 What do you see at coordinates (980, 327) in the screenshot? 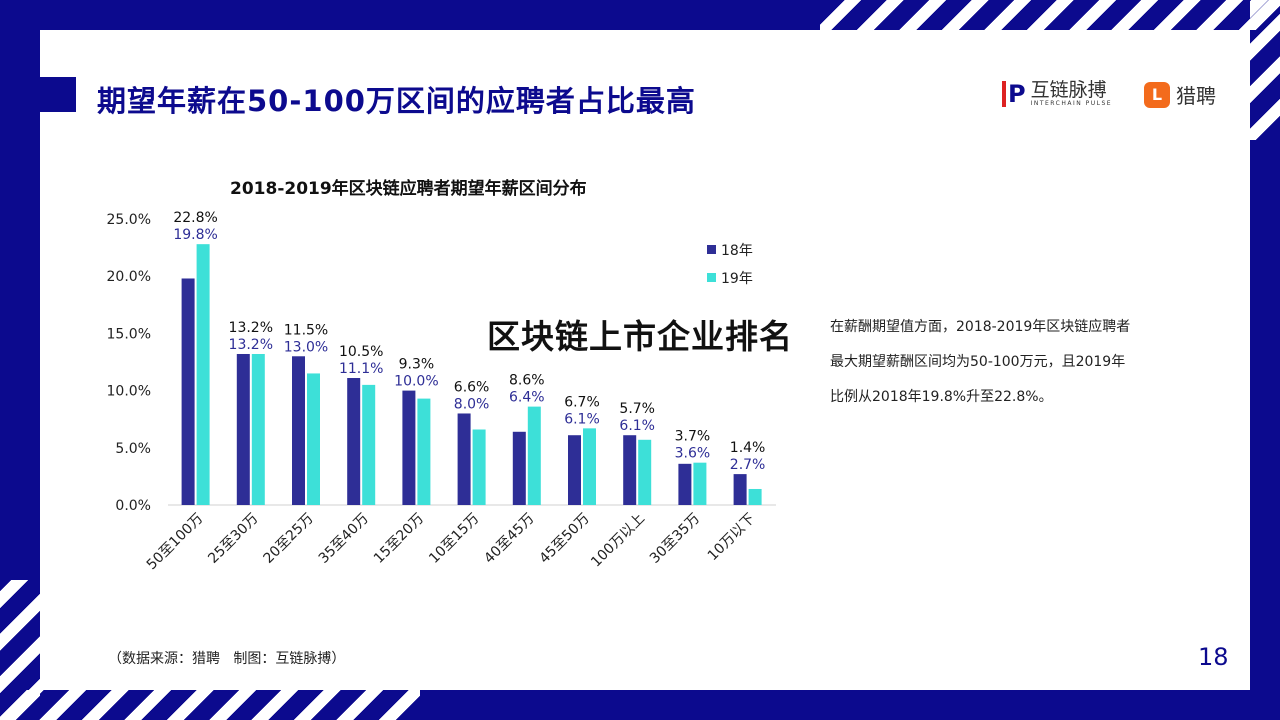
I see `description-line: 在薪酬期望值方面，2018-2019年区块链应聘者` at bounding box center [980, 327].